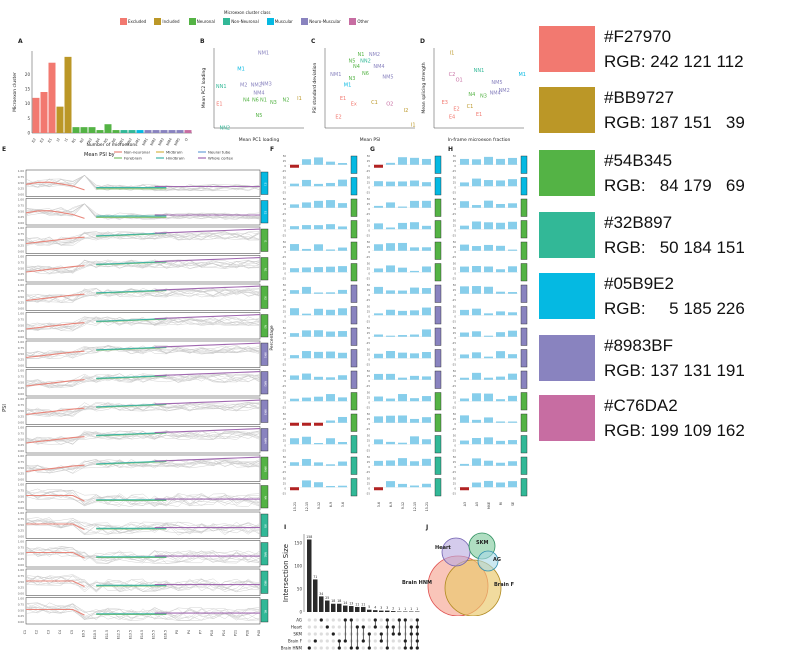  Describe the element at coordinates (171, 21) in the screenshot. I see `legend-label-1: Included` at that location.